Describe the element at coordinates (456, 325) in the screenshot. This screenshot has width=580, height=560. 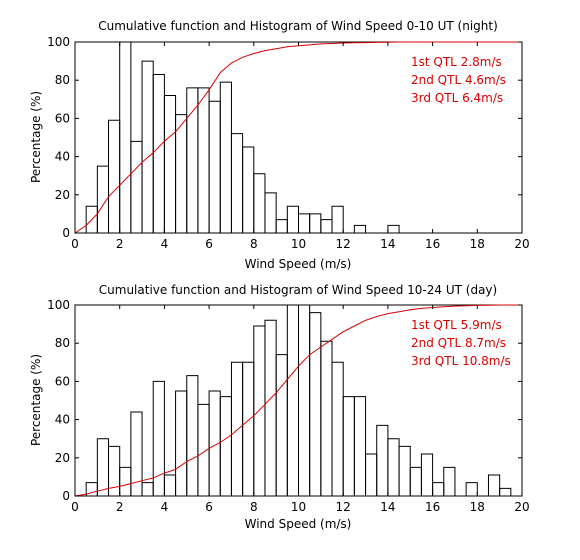
I see `quartile-1-annotation: 1st QTL 5.9m/s` at that location.